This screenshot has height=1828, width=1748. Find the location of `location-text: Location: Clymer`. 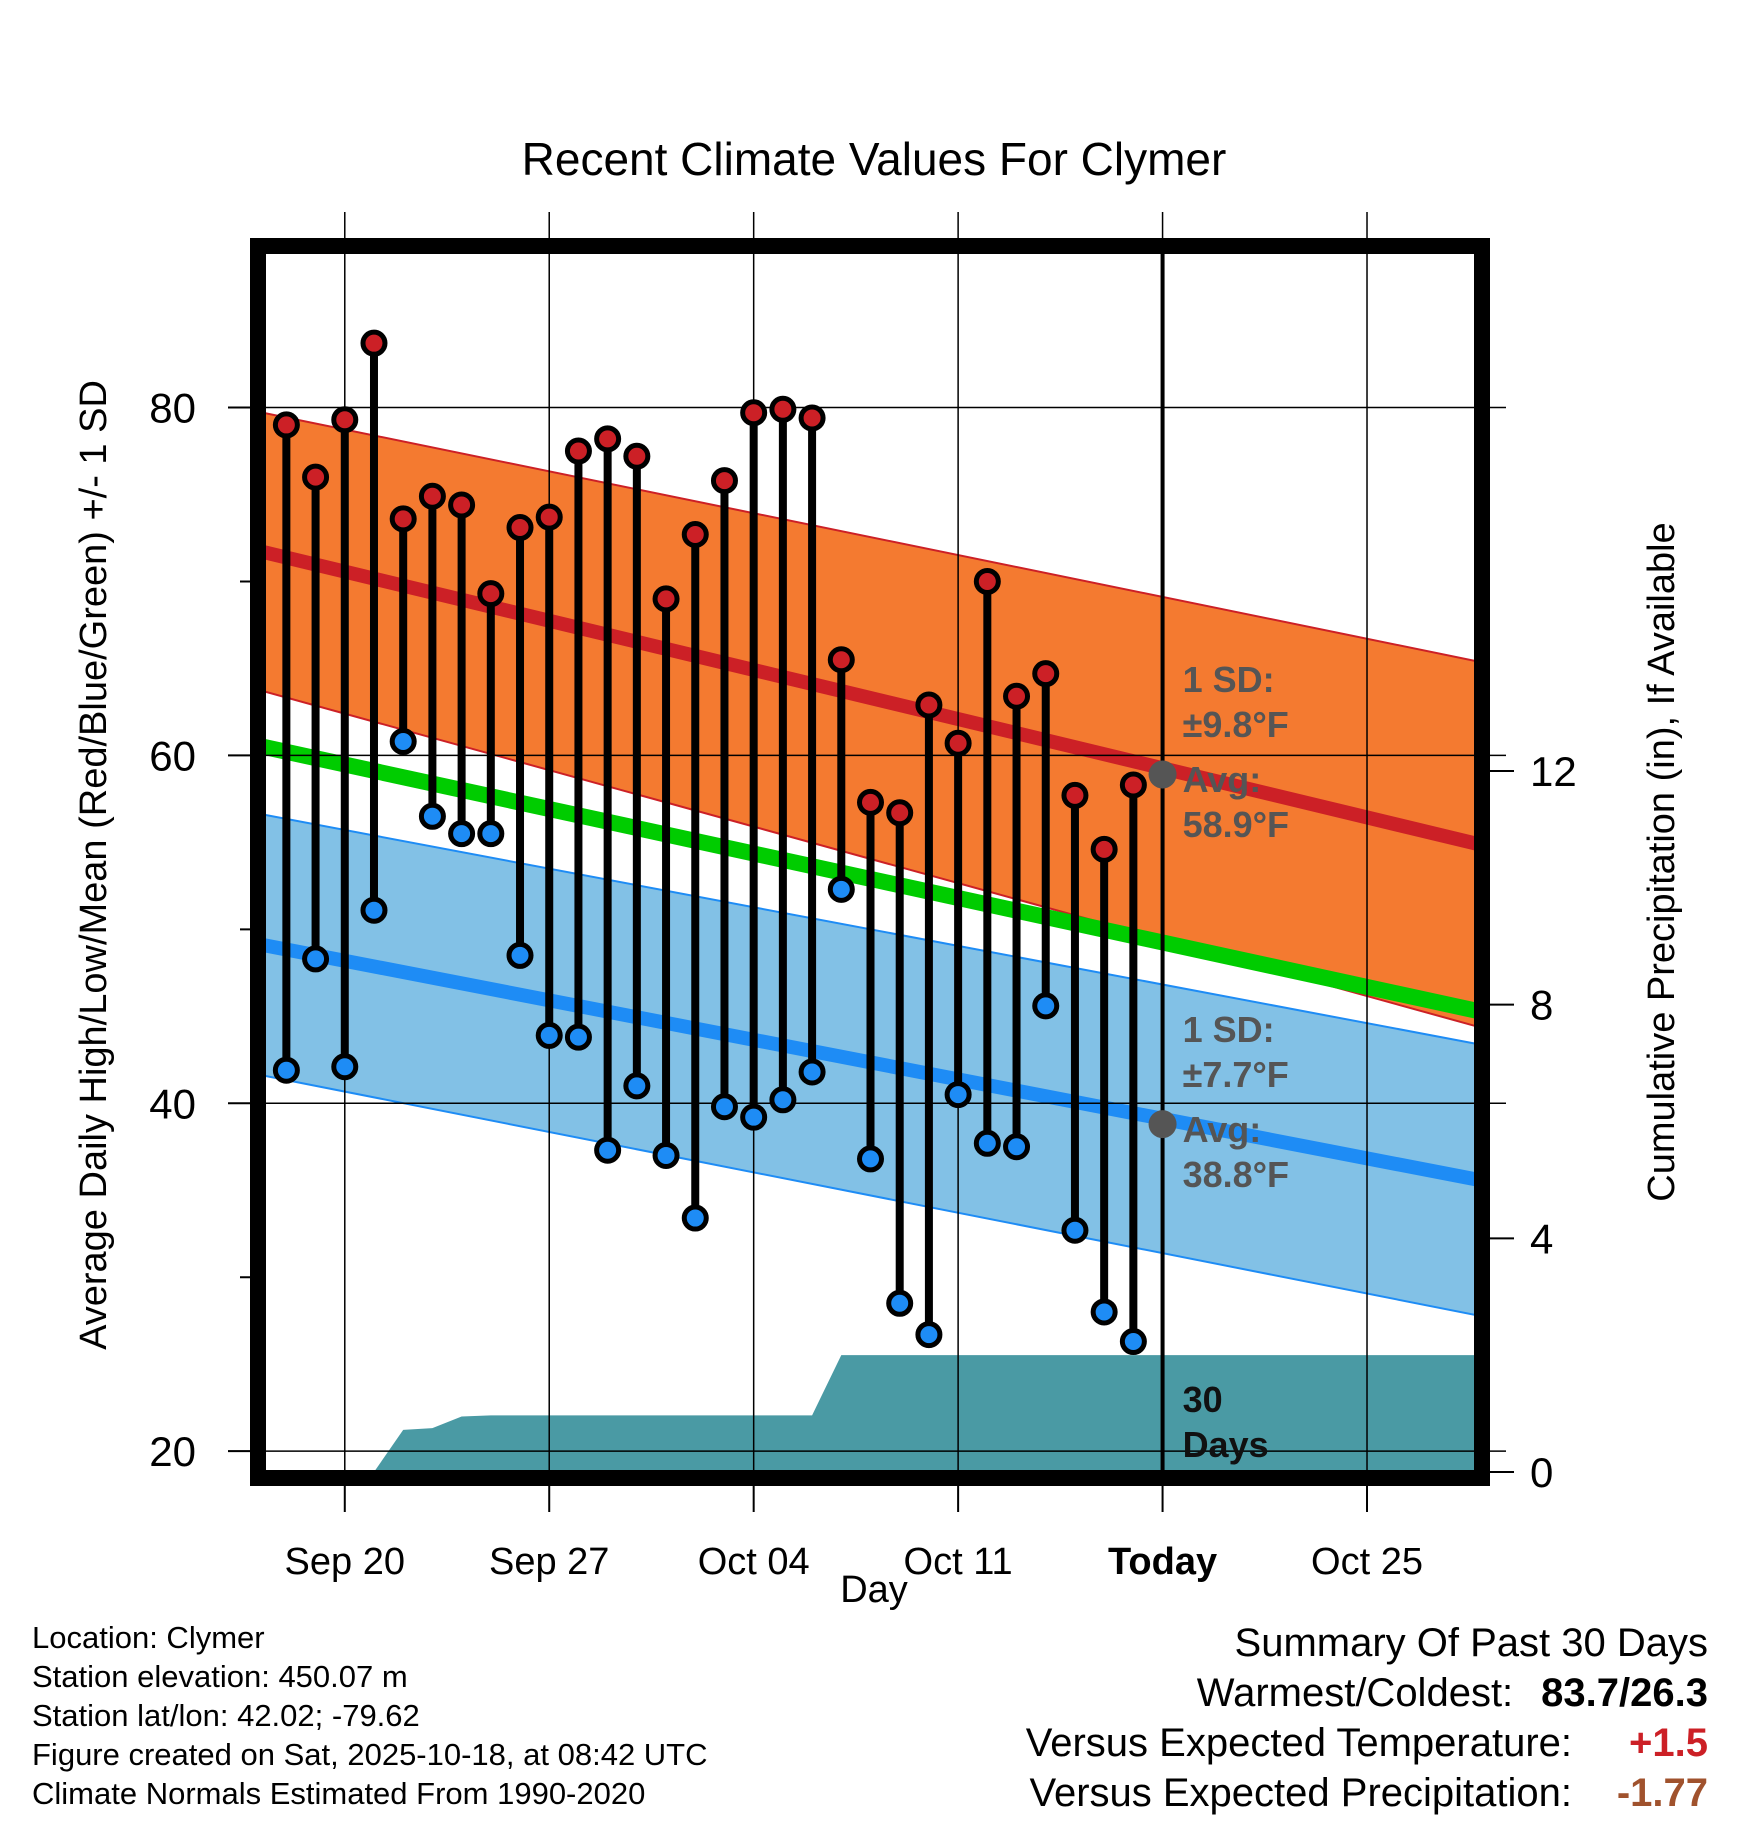

location-text: Location: Clymer is located at coordinates (148, 1637).